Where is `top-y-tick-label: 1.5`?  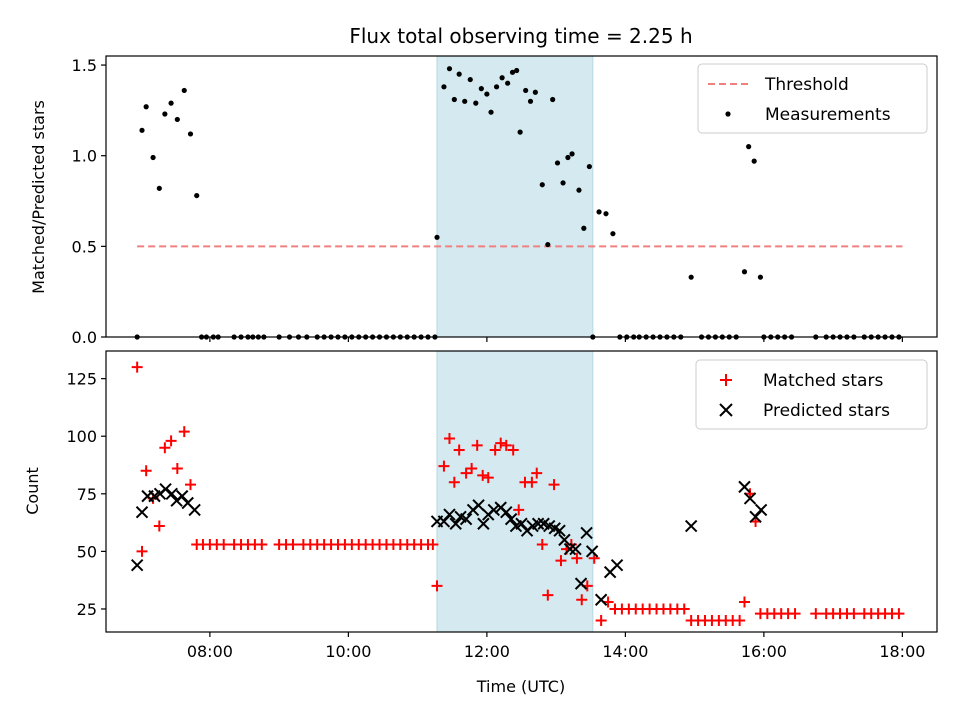 top-y-tick-label: 1.5 is located at coordinates (84, 65).